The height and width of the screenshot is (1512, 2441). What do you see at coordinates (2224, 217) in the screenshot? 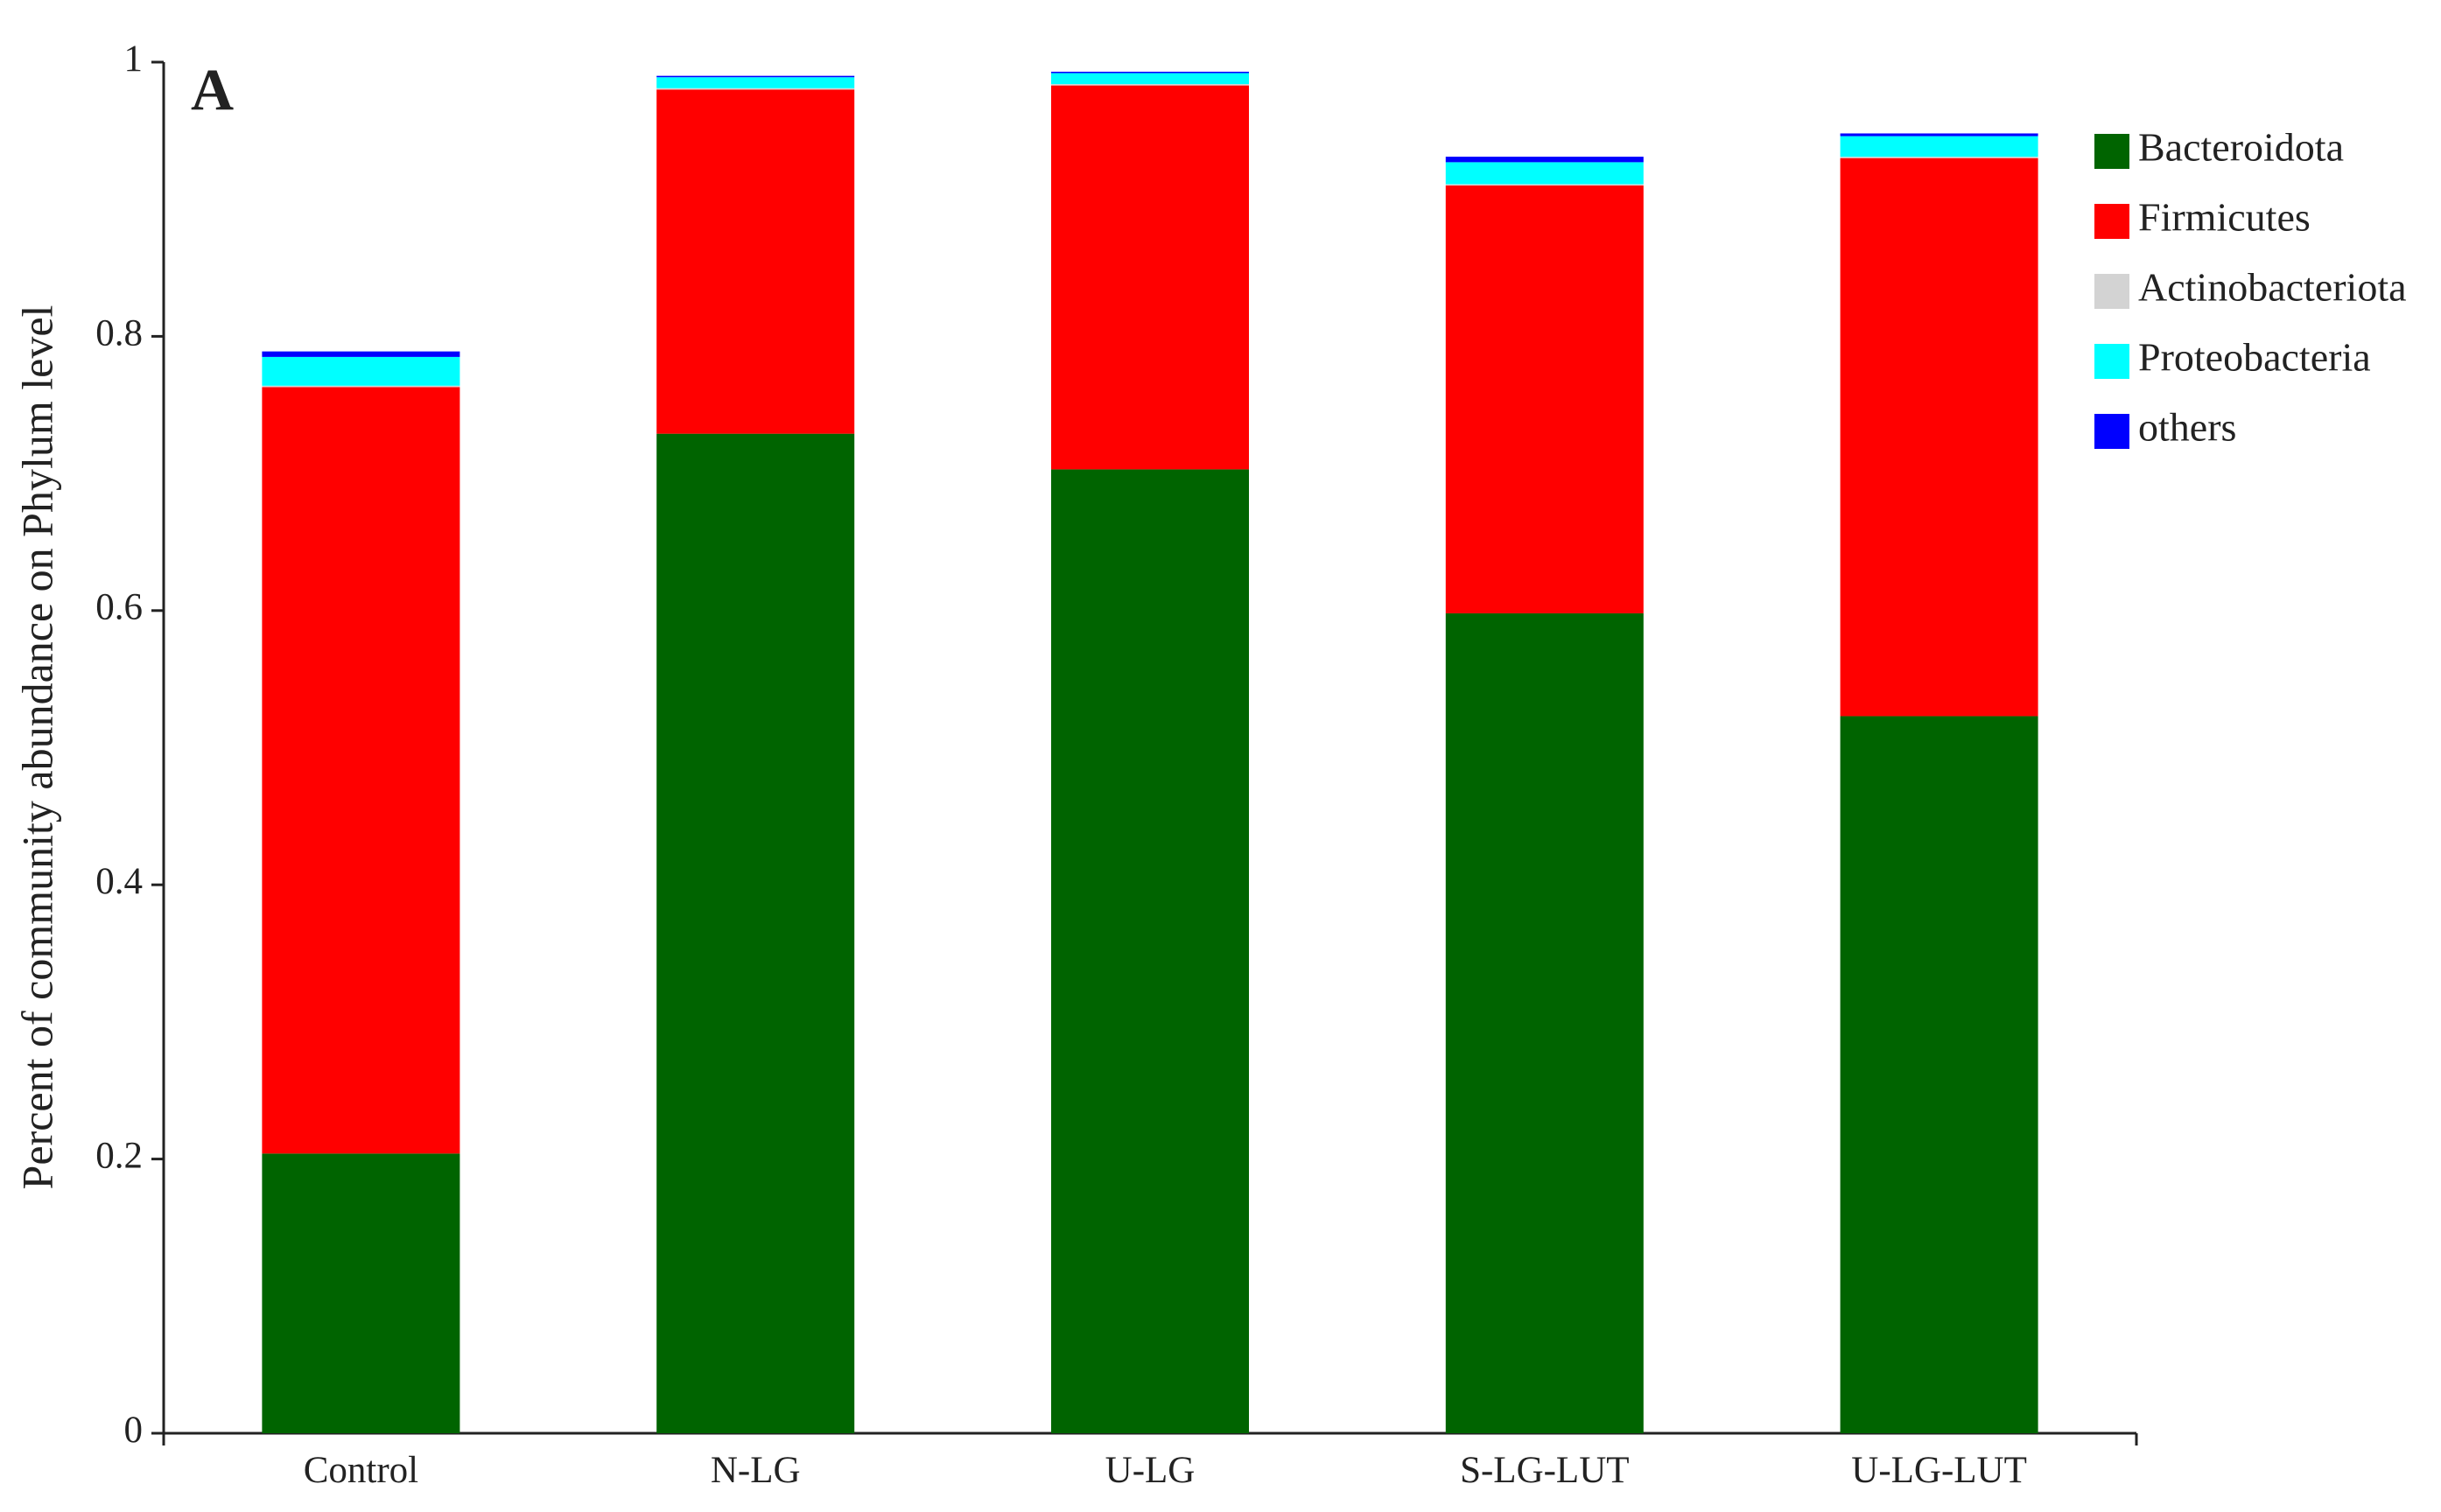
I see `legend-label: Firmicutes` at bounding box center [2224, 217].